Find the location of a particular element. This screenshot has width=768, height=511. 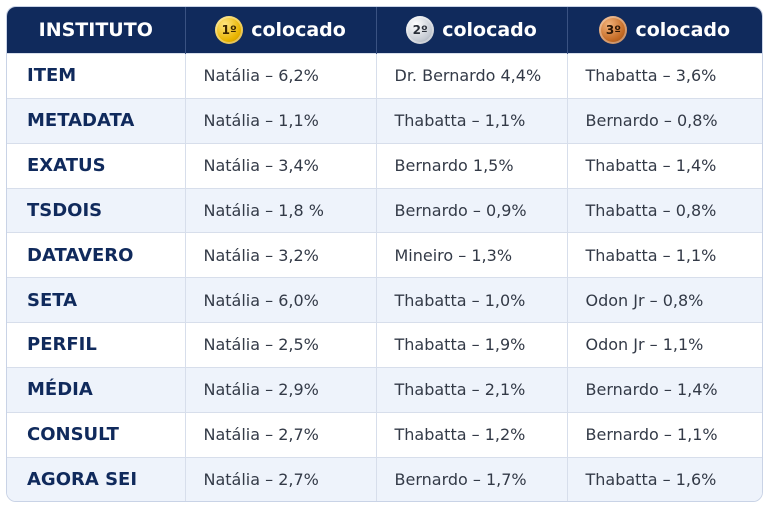

header-first-place: 1º colocado is located at coordinates (281, 30).